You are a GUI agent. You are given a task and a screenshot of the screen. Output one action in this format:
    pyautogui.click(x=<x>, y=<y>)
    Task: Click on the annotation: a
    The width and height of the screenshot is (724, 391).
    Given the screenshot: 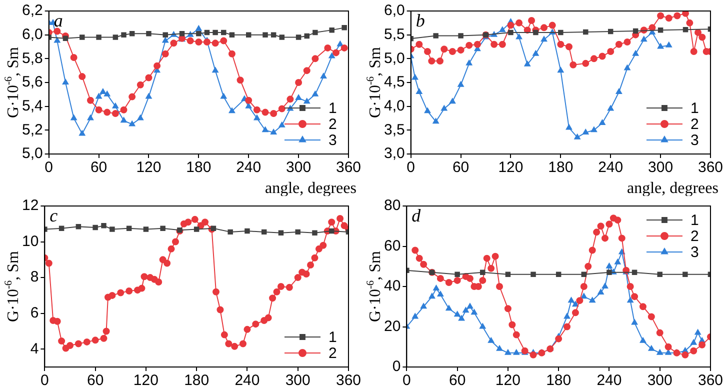 What is the action you would take?
    pyautogui.click(x=58, y=20)
    